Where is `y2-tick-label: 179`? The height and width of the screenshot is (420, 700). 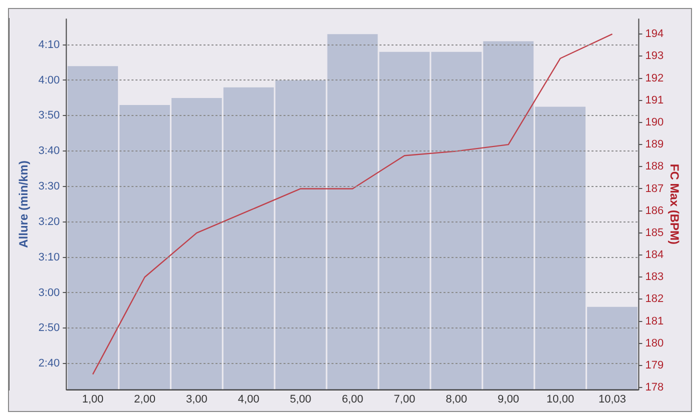 y2-tick-label: 179 is located at coordinates (654, 366).